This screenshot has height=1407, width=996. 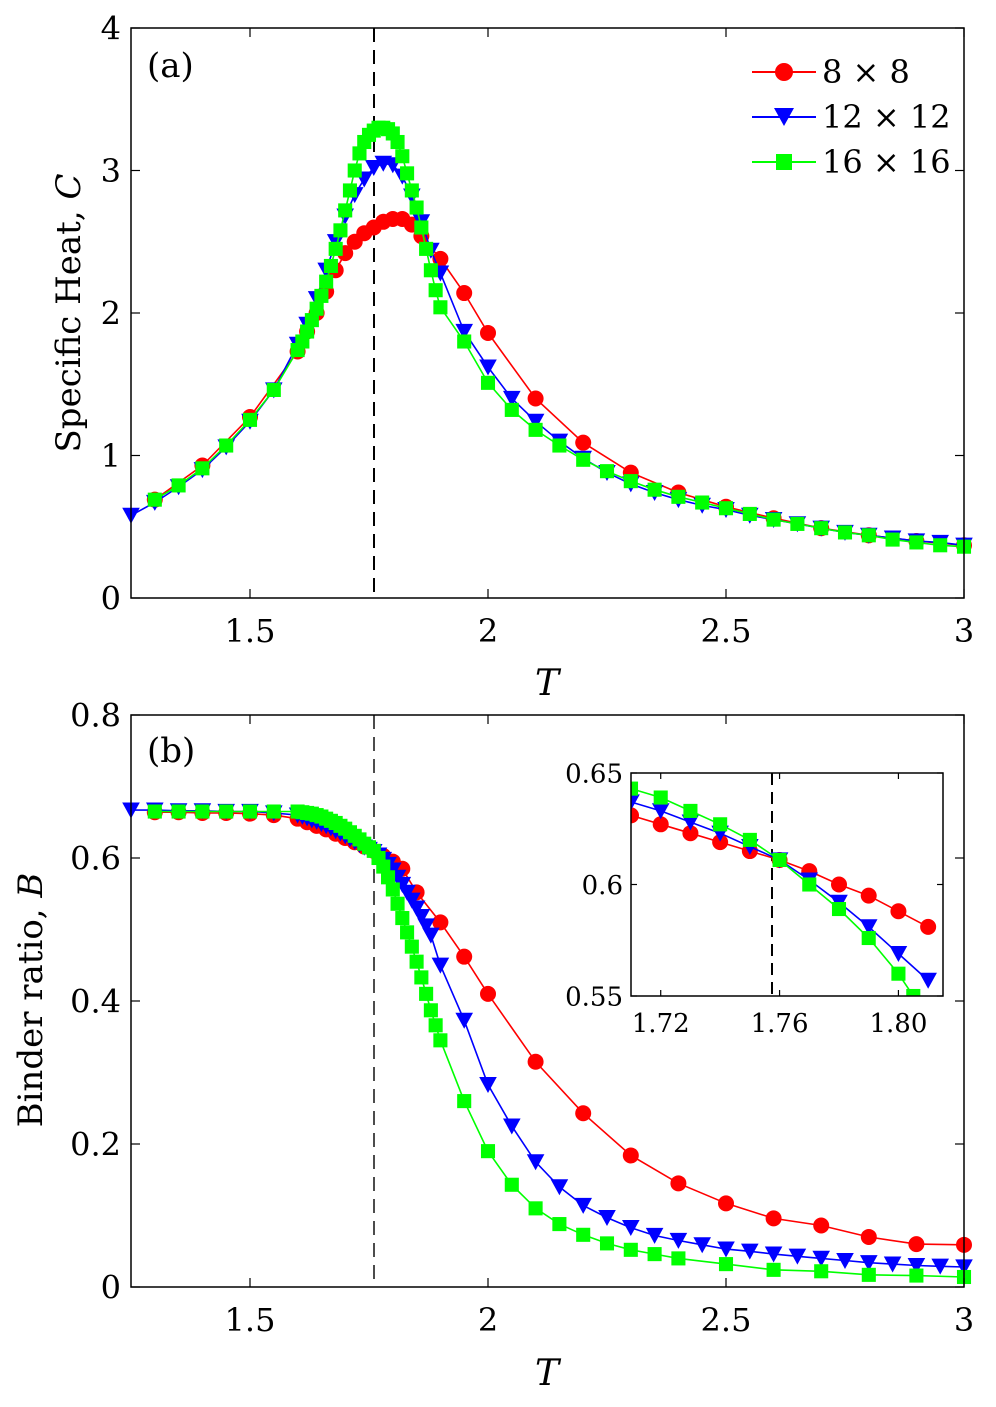 What do you see at coordinates (964, 1320) in the screenshot?
I see `panel-b-xtick-label-3: 3` at bounding box center [964, 1320].